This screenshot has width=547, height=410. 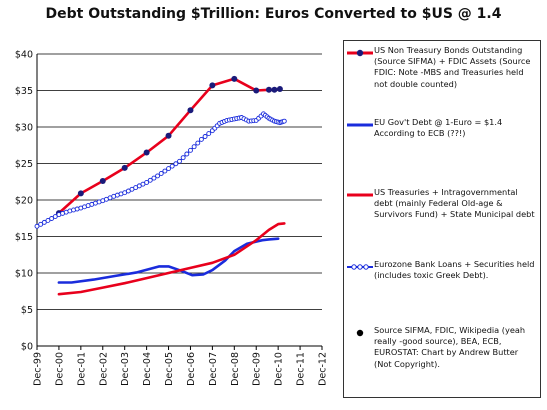 What do you see at coordinates (38, 369) in the screenshot?
I see `x-tick-label: Dec-99` at bounding box center [38, 369].